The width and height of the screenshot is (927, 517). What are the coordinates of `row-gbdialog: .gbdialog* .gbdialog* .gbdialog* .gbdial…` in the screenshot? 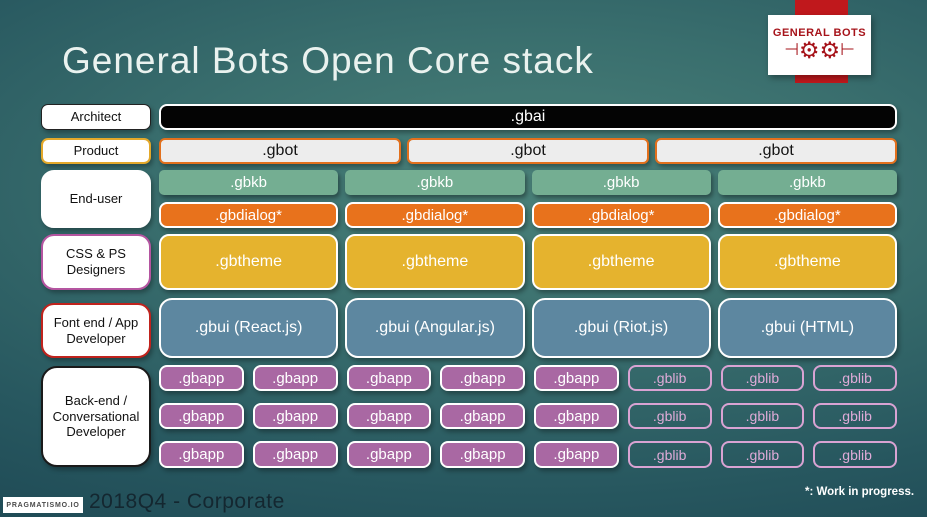 It's located at (528, 215).